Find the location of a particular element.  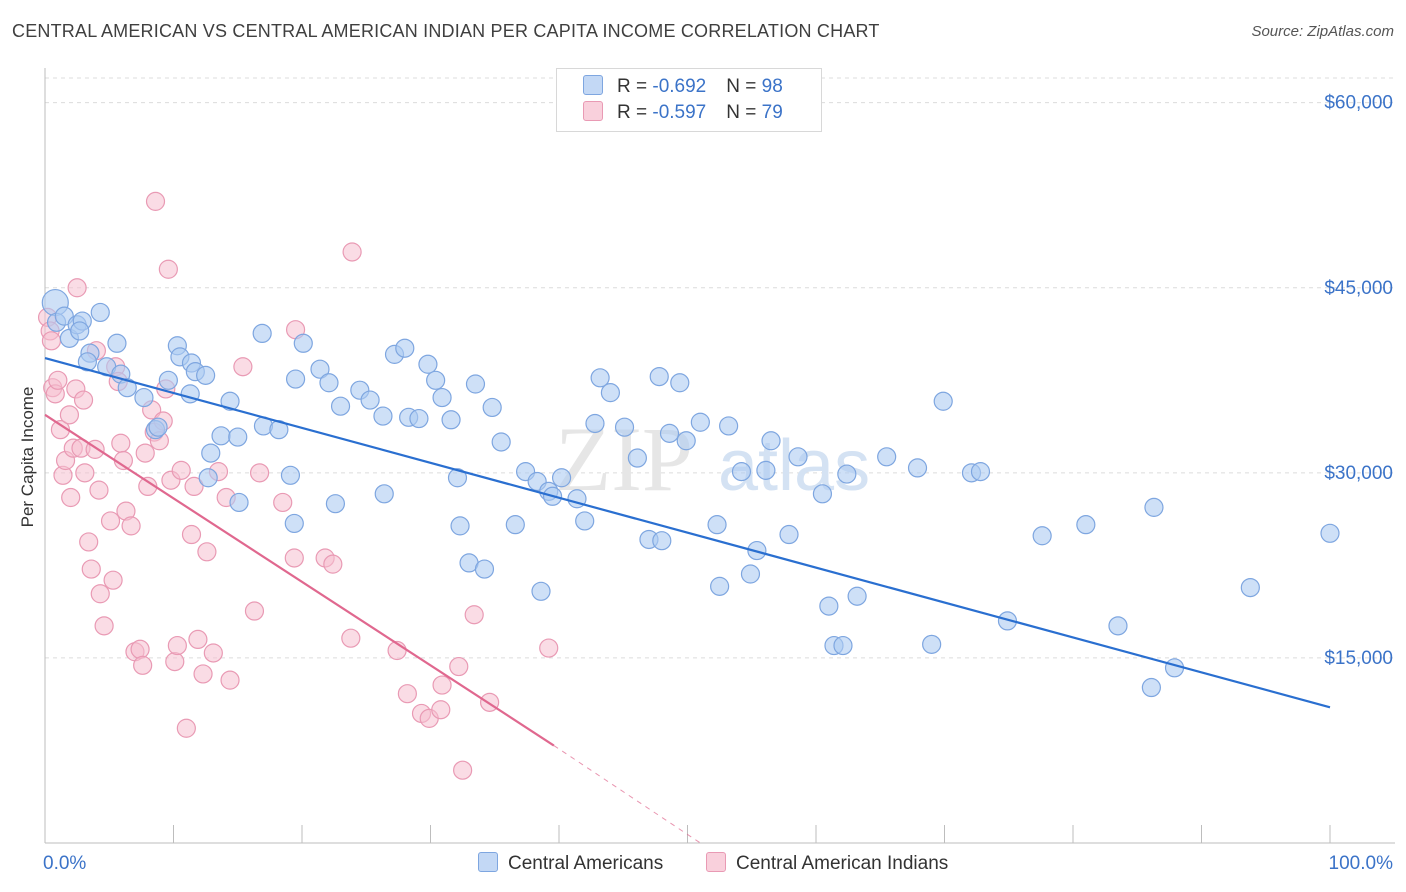

legend-swatch-pink is located at coordinates (593, 111).